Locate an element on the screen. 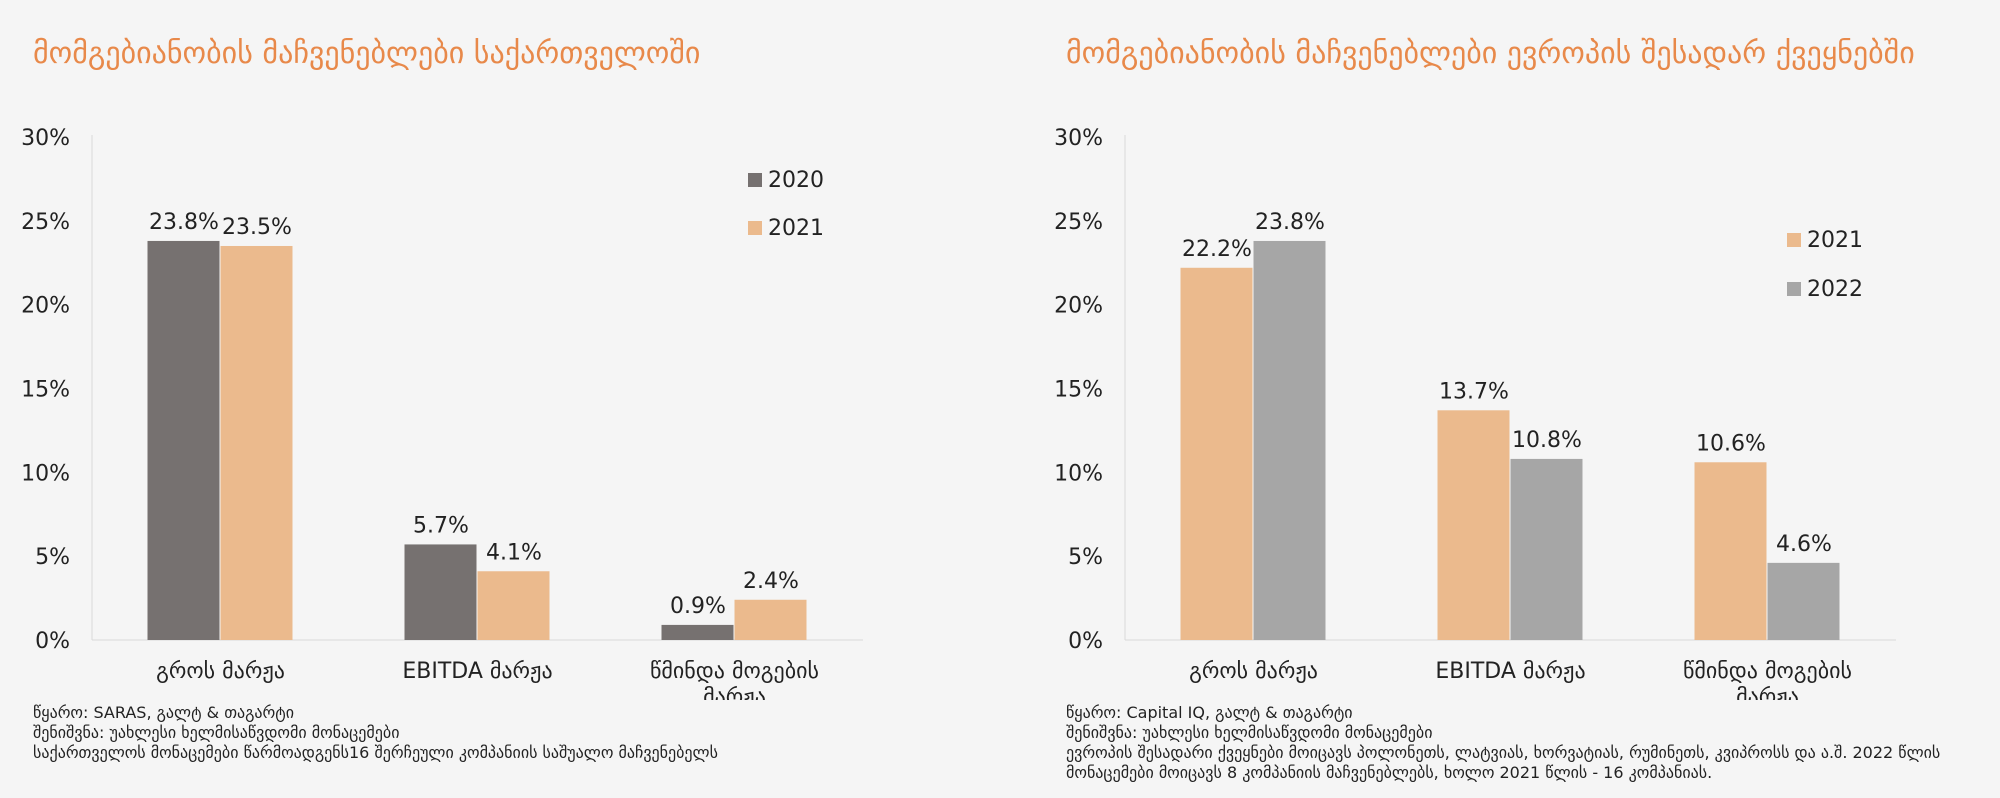 The height and width of the screenshot is (798, 2000). right-y-tick-label: 0% is located at coordinates (1085, 641).